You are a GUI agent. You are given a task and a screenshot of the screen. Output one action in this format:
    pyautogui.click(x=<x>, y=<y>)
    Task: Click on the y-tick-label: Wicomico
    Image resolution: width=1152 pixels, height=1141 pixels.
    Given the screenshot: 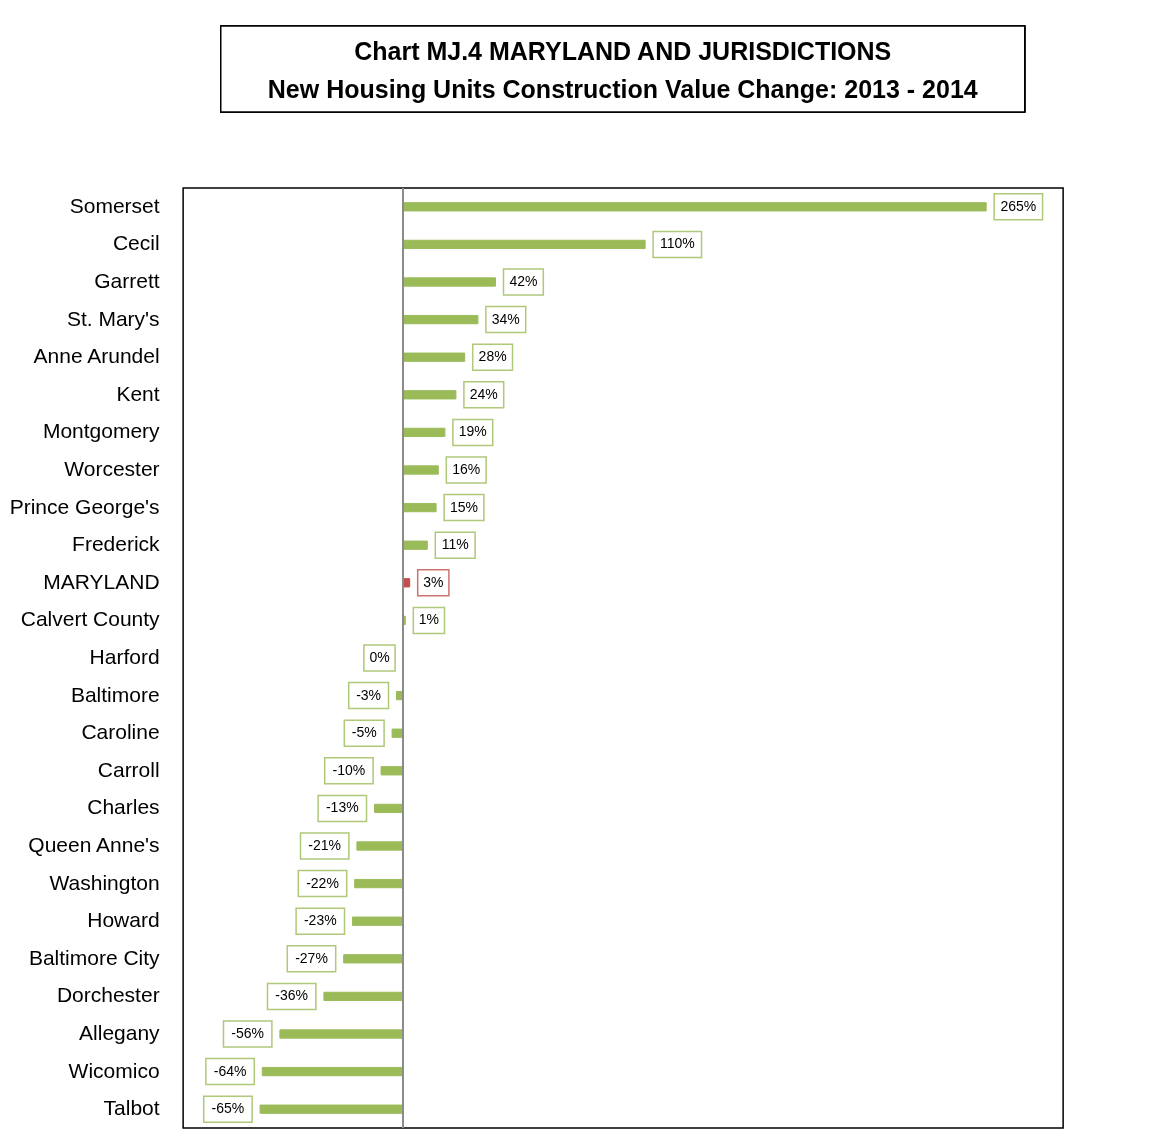 What is the action you would take?
    pyautogui.click(x=114, y=1070)
    